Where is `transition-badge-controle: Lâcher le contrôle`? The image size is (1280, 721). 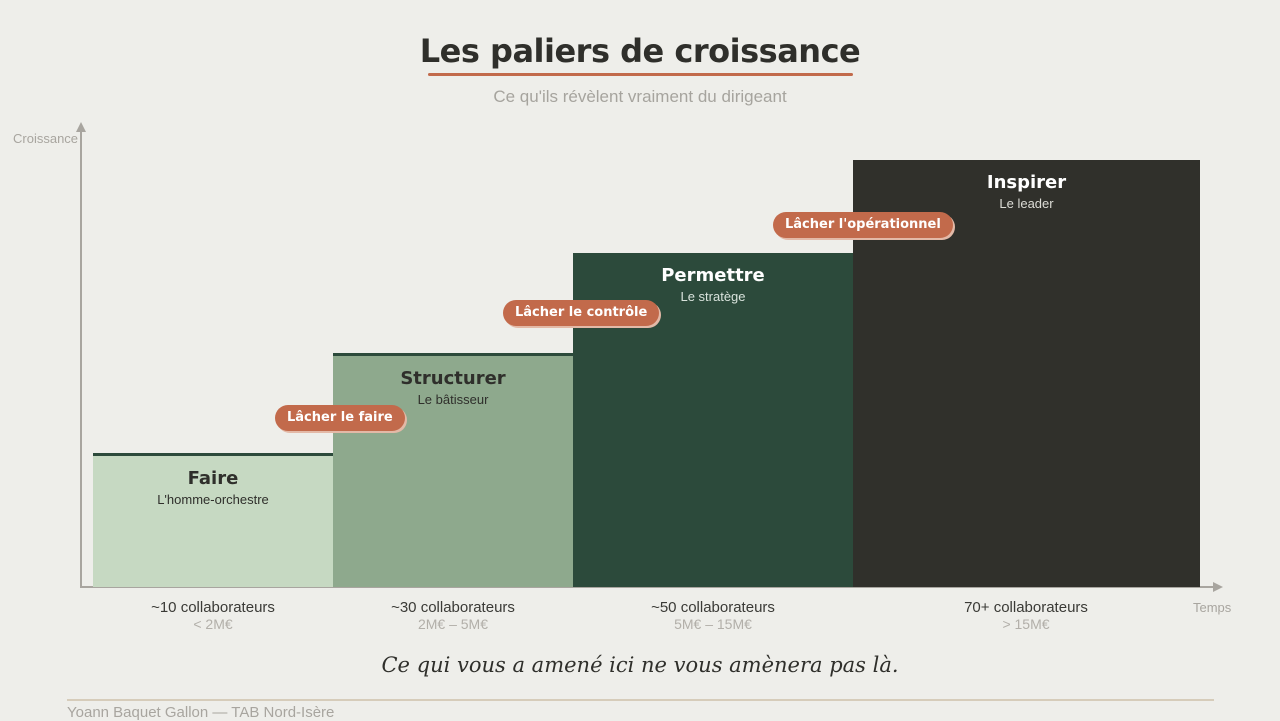 transition-badge-controle: Lâcher le contrôle is located at coordinates (581, 313).